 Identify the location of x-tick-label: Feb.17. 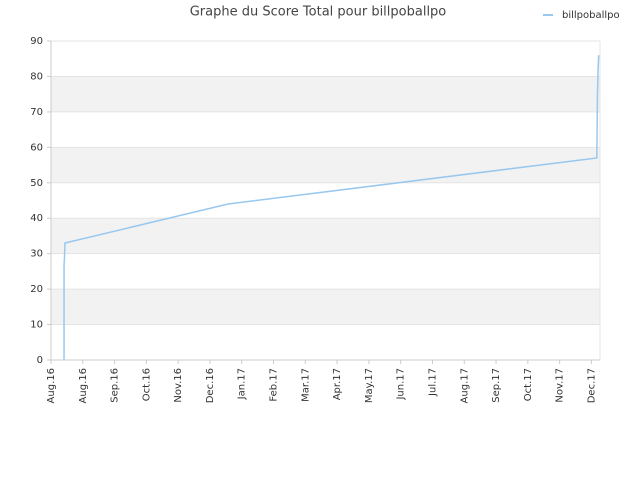
(274, 385).